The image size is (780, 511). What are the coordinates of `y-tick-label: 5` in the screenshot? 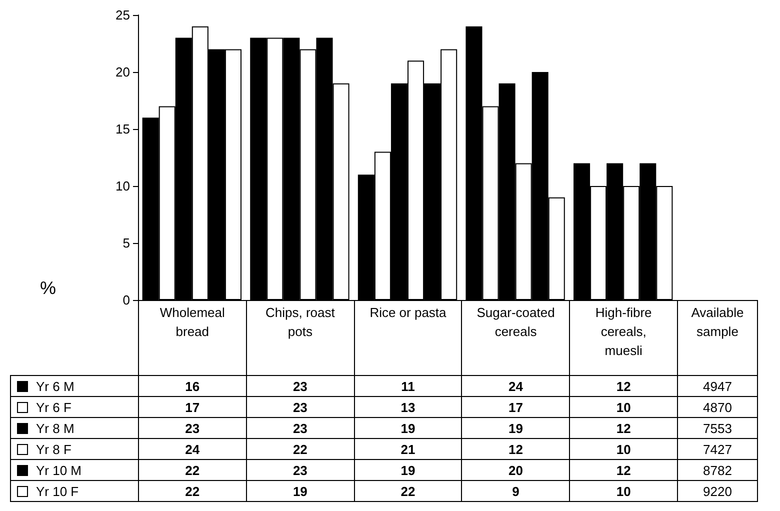 It's located at (126, 243).